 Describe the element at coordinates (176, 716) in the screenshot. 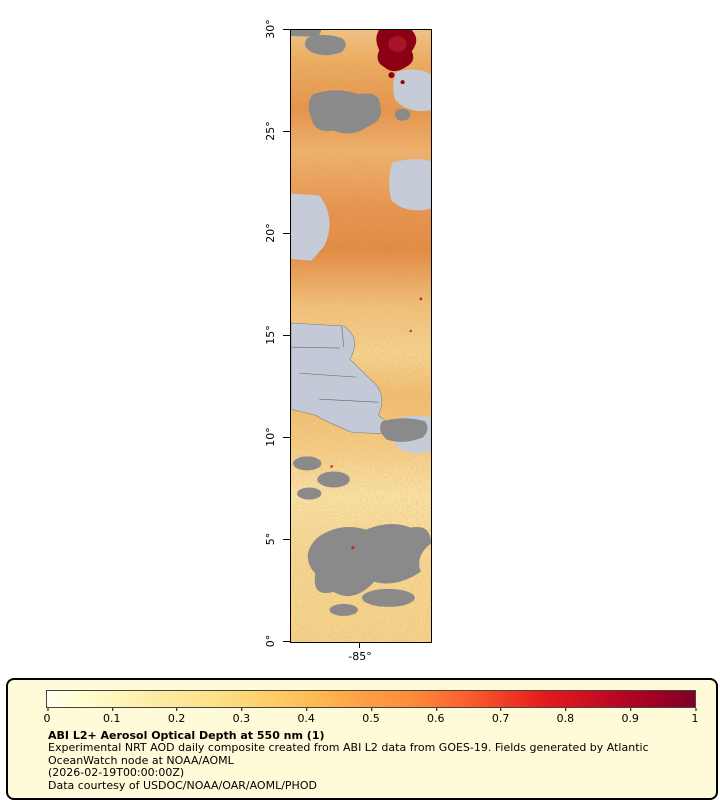

I see `colorbar-tick-label-02: 0.2` at that location.